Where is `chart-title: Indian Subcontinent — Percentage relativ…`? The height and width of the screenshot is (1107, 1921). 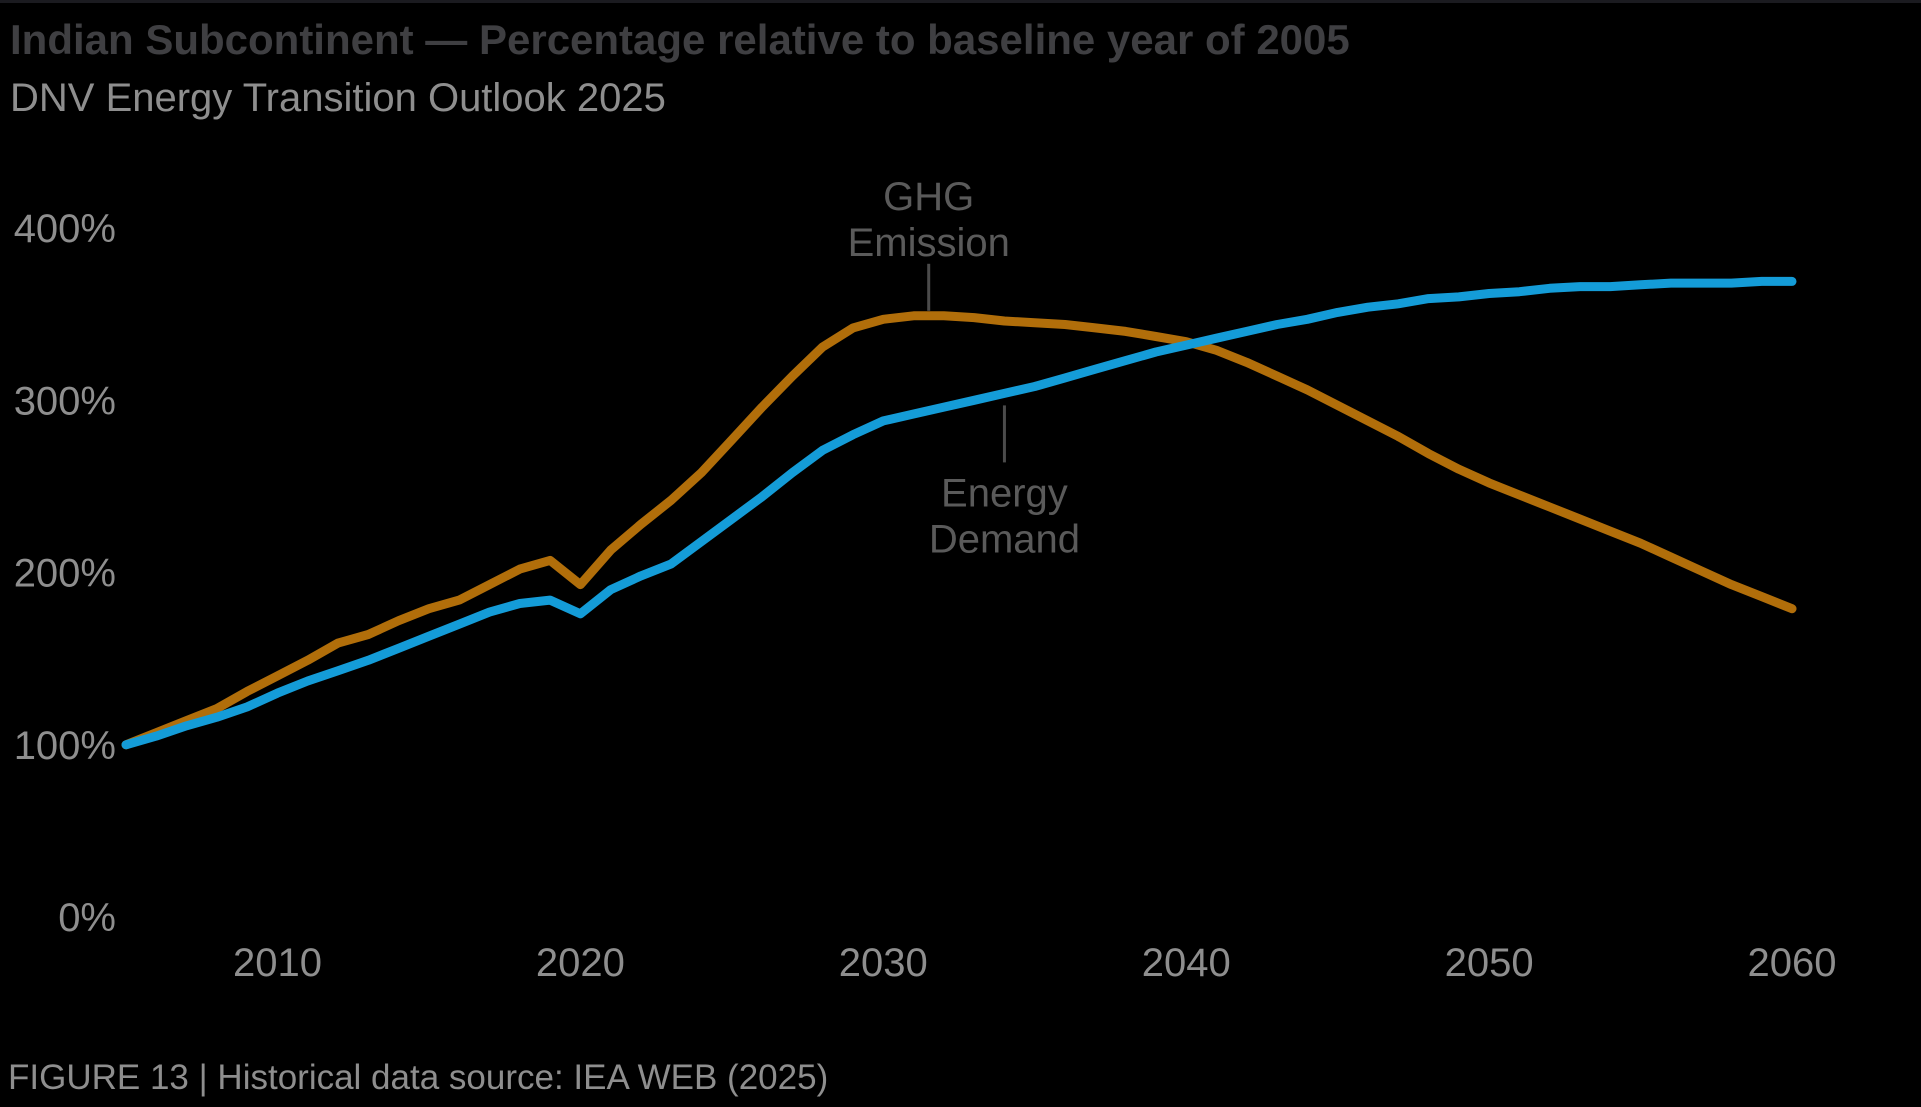 chart-title: Indian Subcontinent — Percentage relativ… is located at coordinates (680, 39).